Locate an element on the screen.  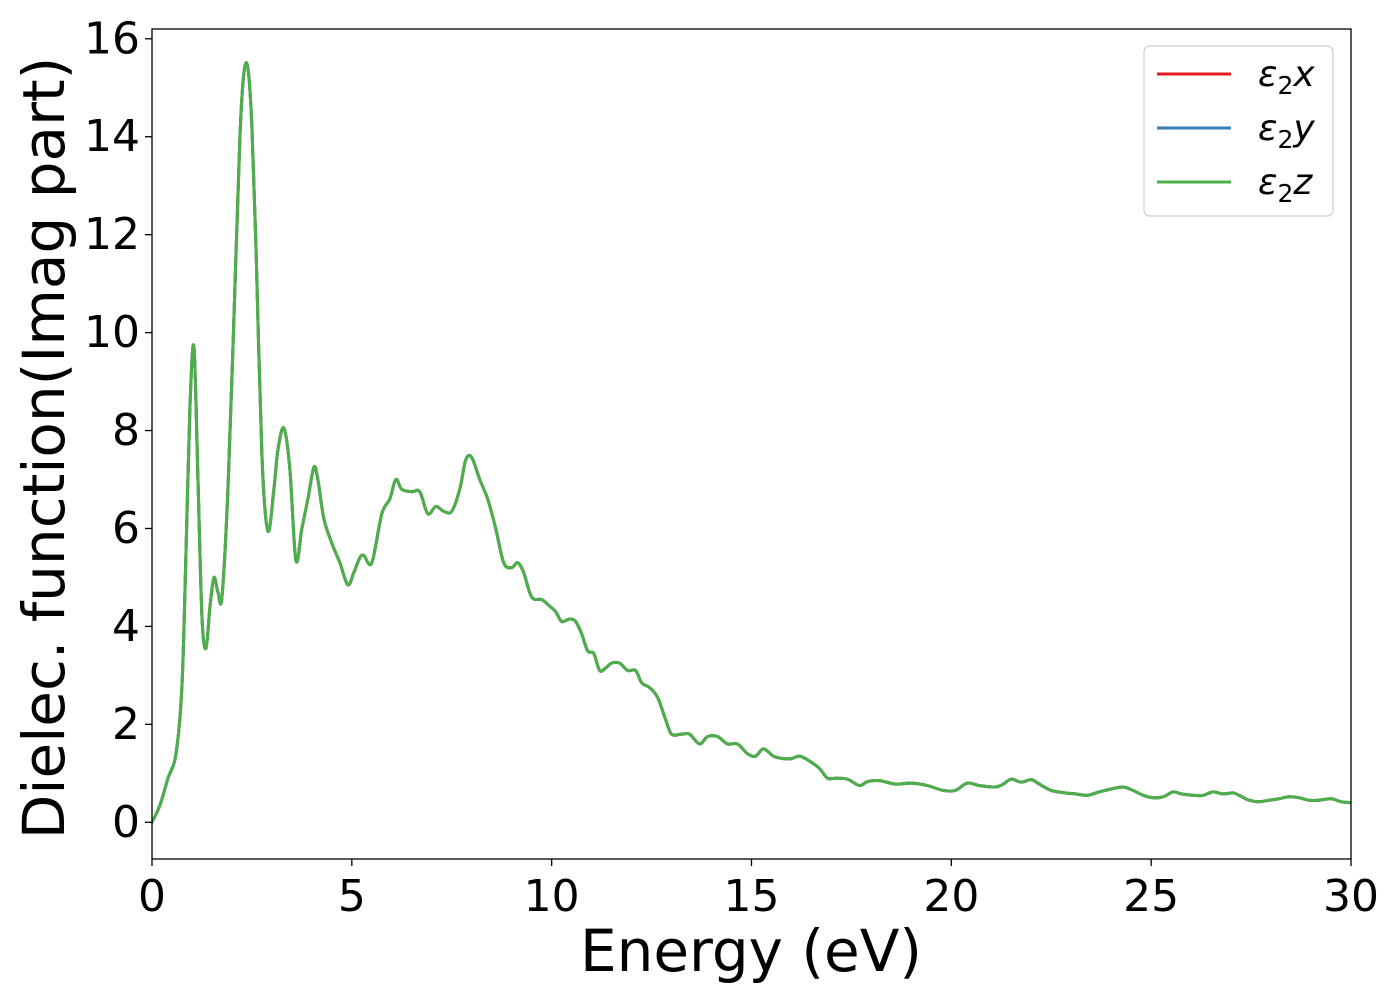
x-tick-label: 30 is located at coordinates (1351, 896).